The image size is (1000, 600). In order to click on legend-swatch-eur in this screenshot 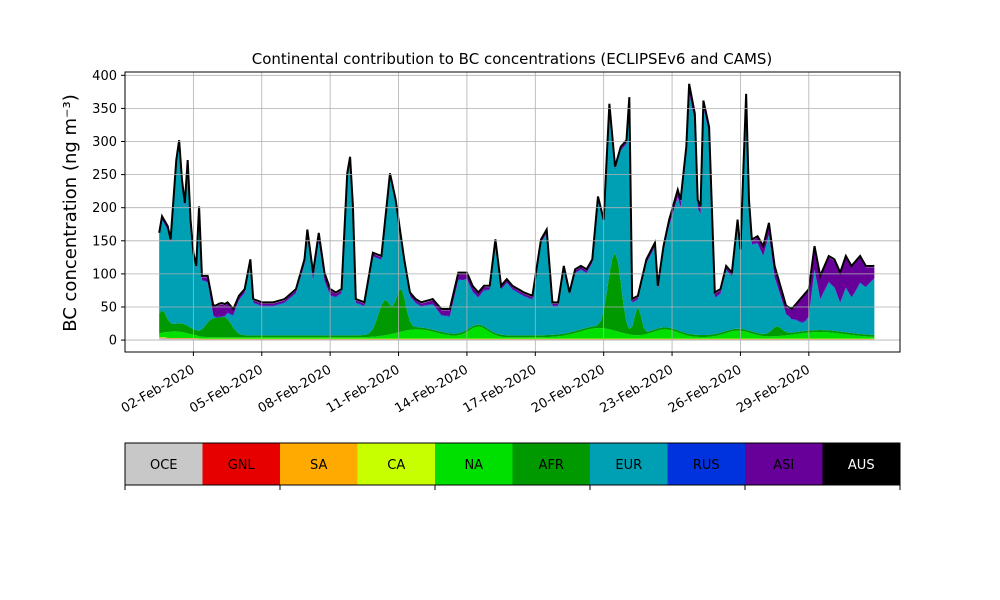, I will do `click(629, 464)`.